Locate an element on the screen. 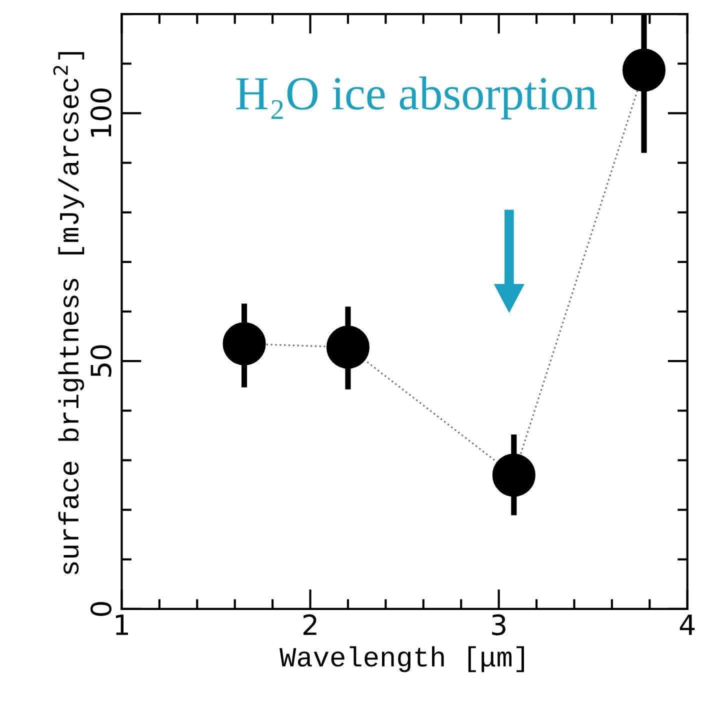  annotation: H₂O ice absorption is located at coordinates (416, 98).